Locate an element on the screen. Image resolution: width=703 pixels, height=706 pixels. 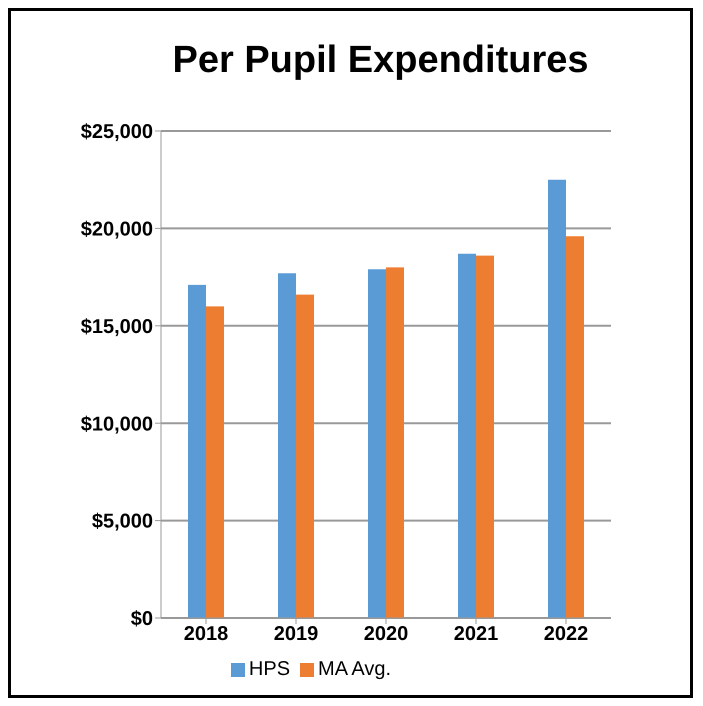
legend-label: HPS is located at coordinates (269, 669).